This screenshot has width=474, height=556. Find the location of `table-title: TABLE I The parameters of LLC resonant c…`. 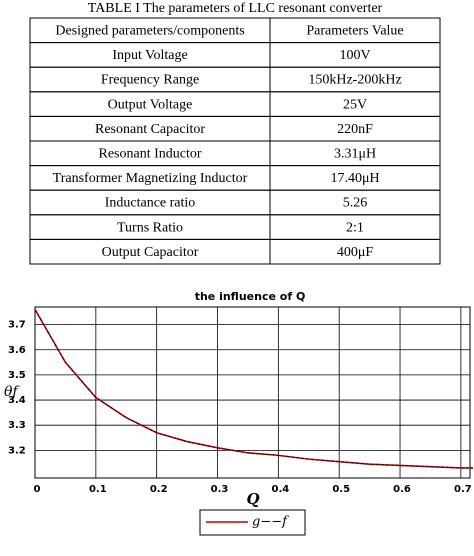

table-title: TABLE I The parameters of LLC resonant c… is located at coordinates (235, 8).